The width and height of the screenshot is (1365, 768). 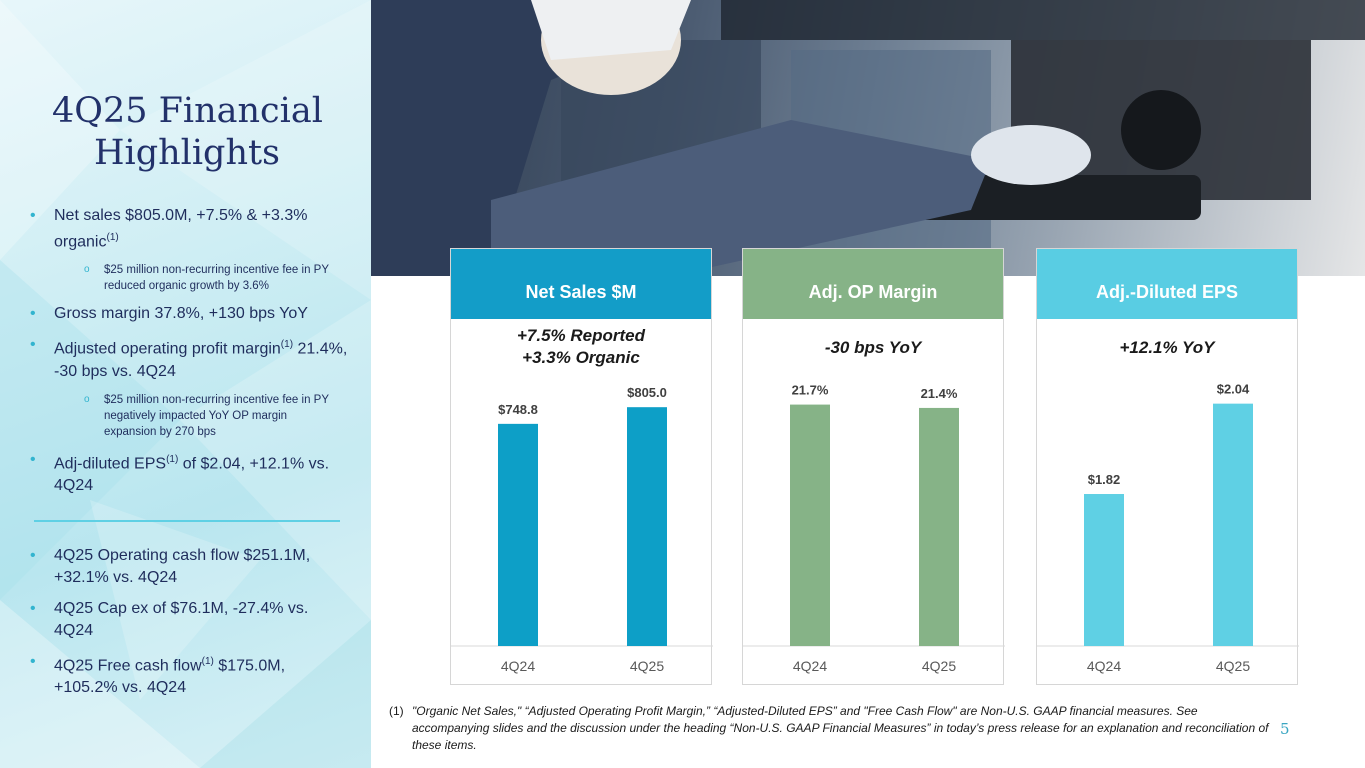 I want to click on net-sales-subtitle-line-2: +3.3% Organic, so click(x=581, y=357).